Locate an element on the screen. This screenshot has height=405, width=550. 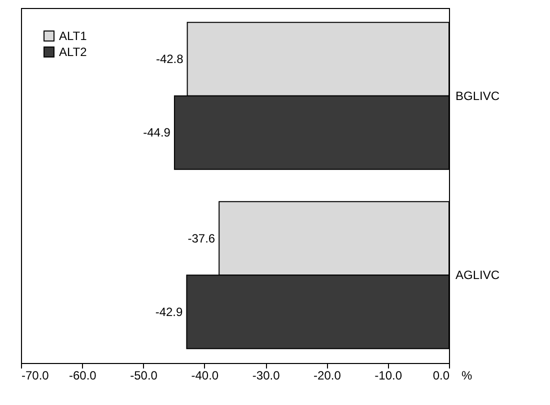
x-tick-label: -40.0 is located at coordinates (205, 375).